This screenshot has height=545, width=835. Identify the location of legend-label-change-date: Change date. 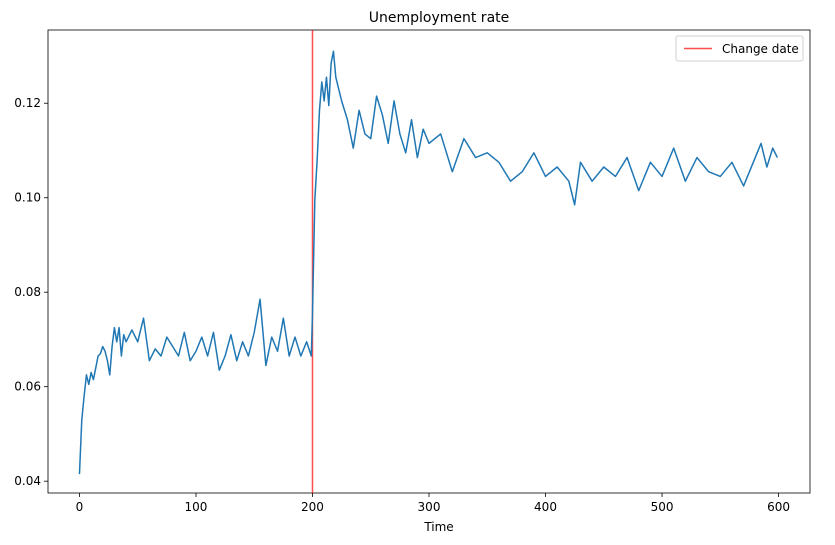
(760, 49).